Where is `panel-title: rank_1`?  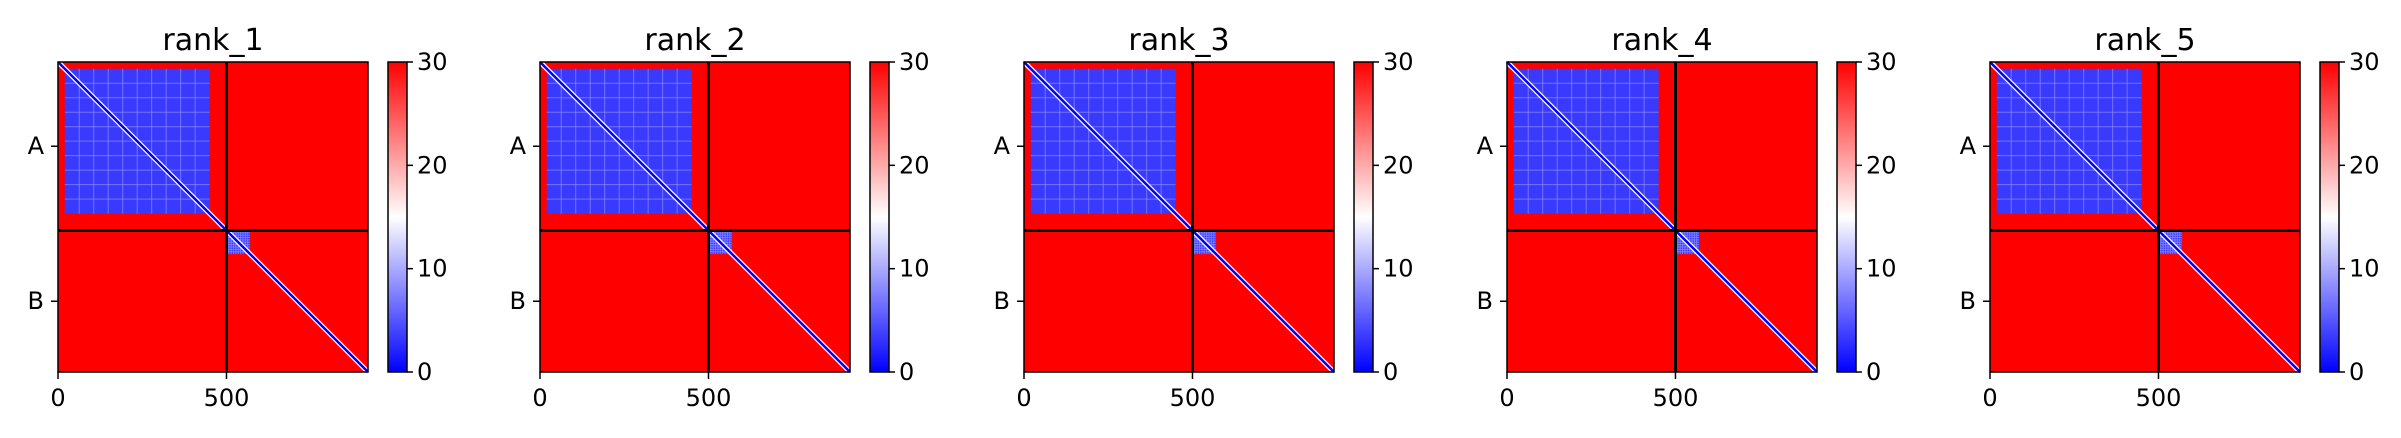 panel-title: rank_1 is located at coordinates (212, 40).